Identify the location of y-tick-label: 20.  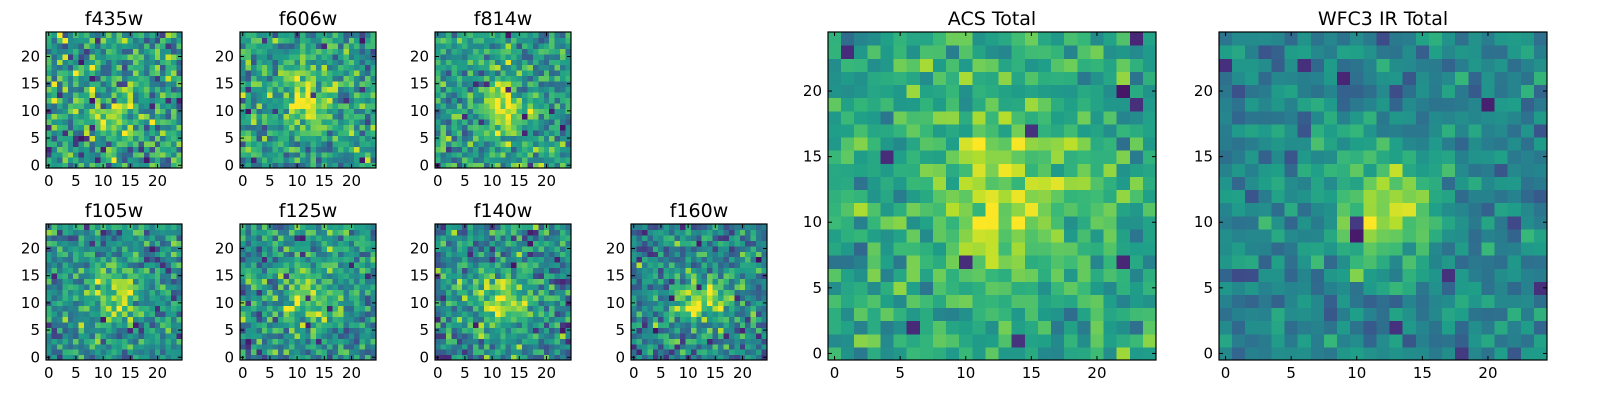
(419, 56).